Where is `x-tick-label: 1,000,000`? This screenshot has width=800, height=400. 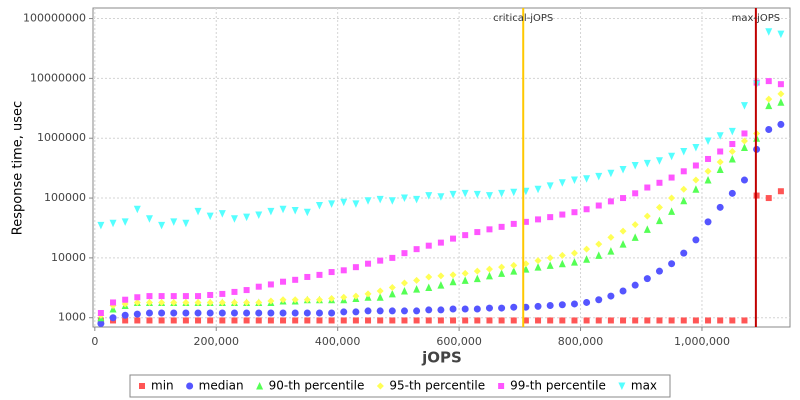 x-tick-label: 1,000,000 is located at coordinates (702, 341).